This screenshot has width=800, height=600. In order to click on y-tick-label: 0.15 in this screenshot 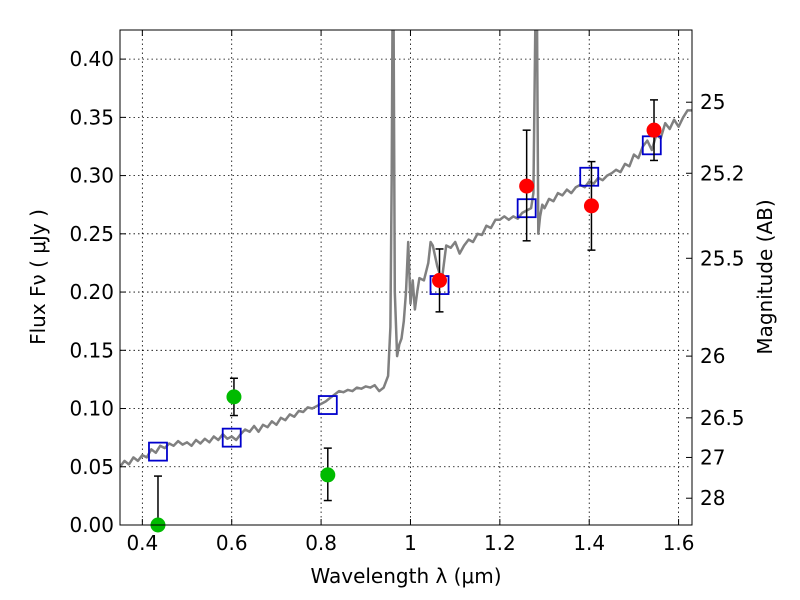, I will do `click(91, 350)`.